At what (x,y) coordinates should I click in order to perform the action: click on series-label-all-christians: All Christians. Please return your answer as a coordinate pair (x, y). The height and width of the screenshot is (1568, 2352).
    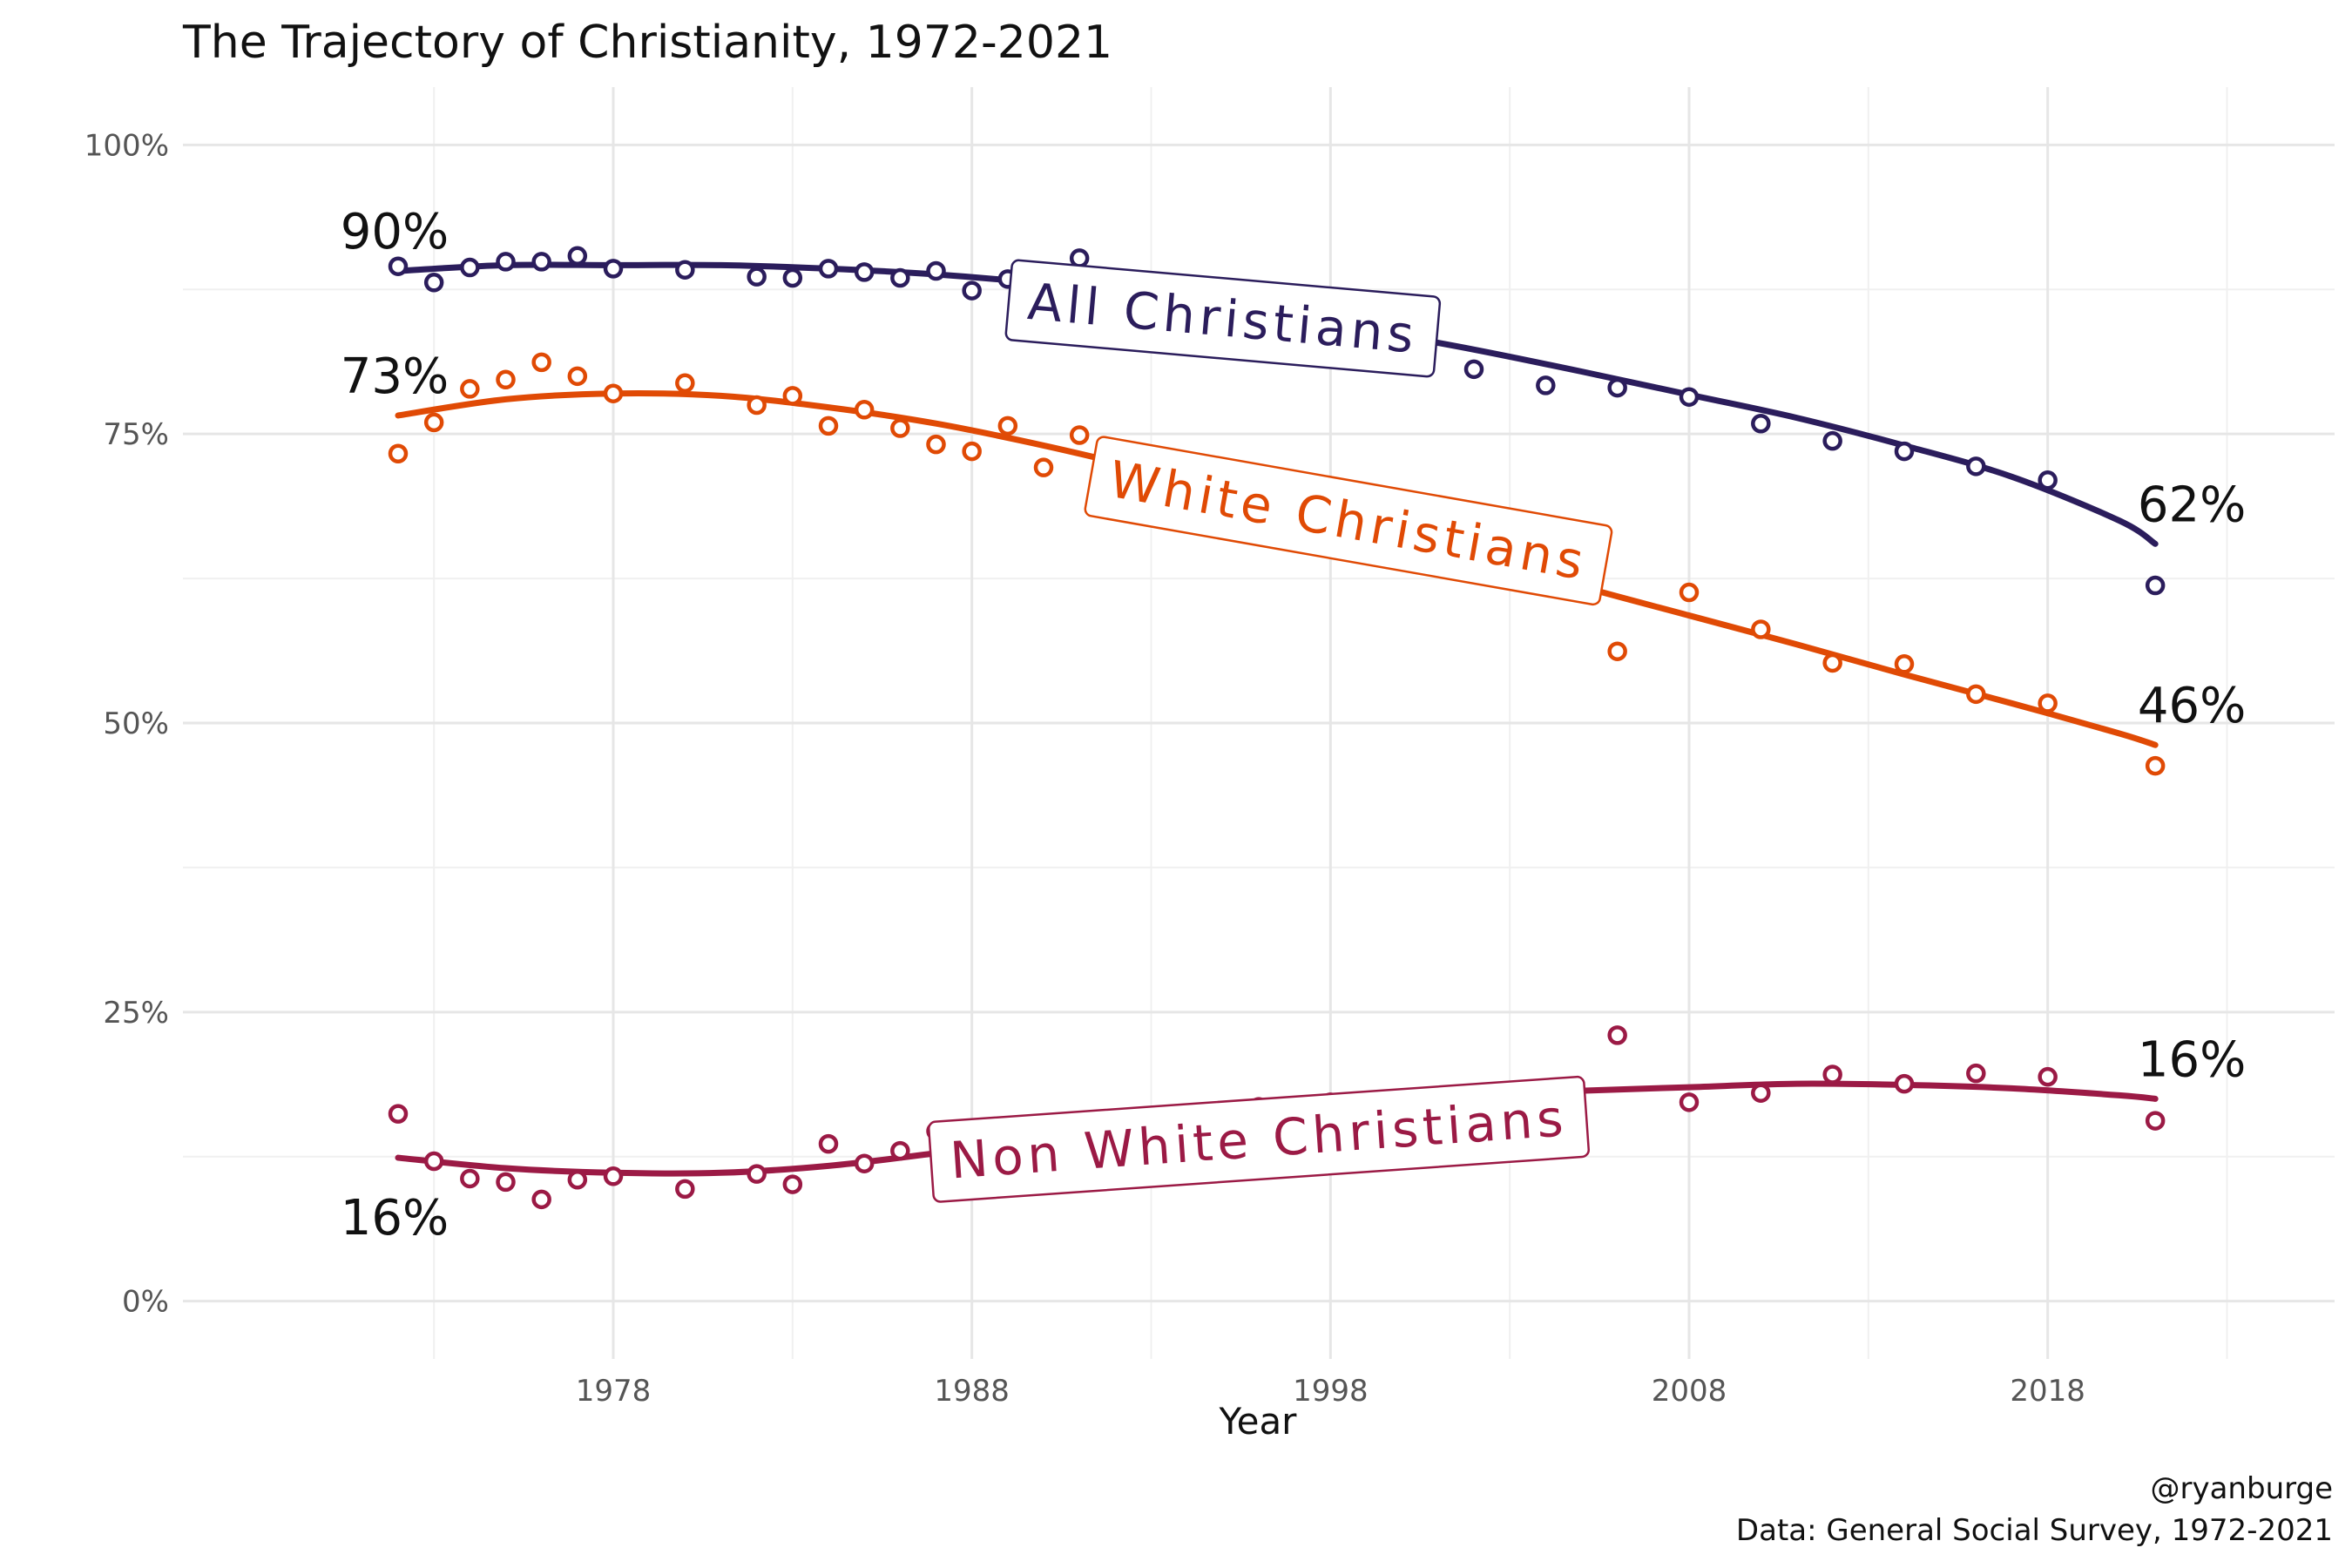
    Looking at the image, I should click on (1223, 319).